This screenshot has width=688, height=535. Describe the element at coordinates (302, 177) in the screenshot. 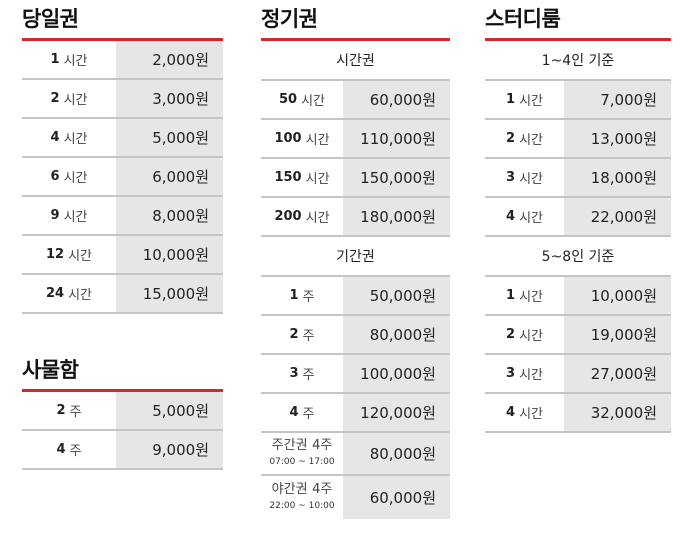

I see `duration-label: 150 시간` at that location.